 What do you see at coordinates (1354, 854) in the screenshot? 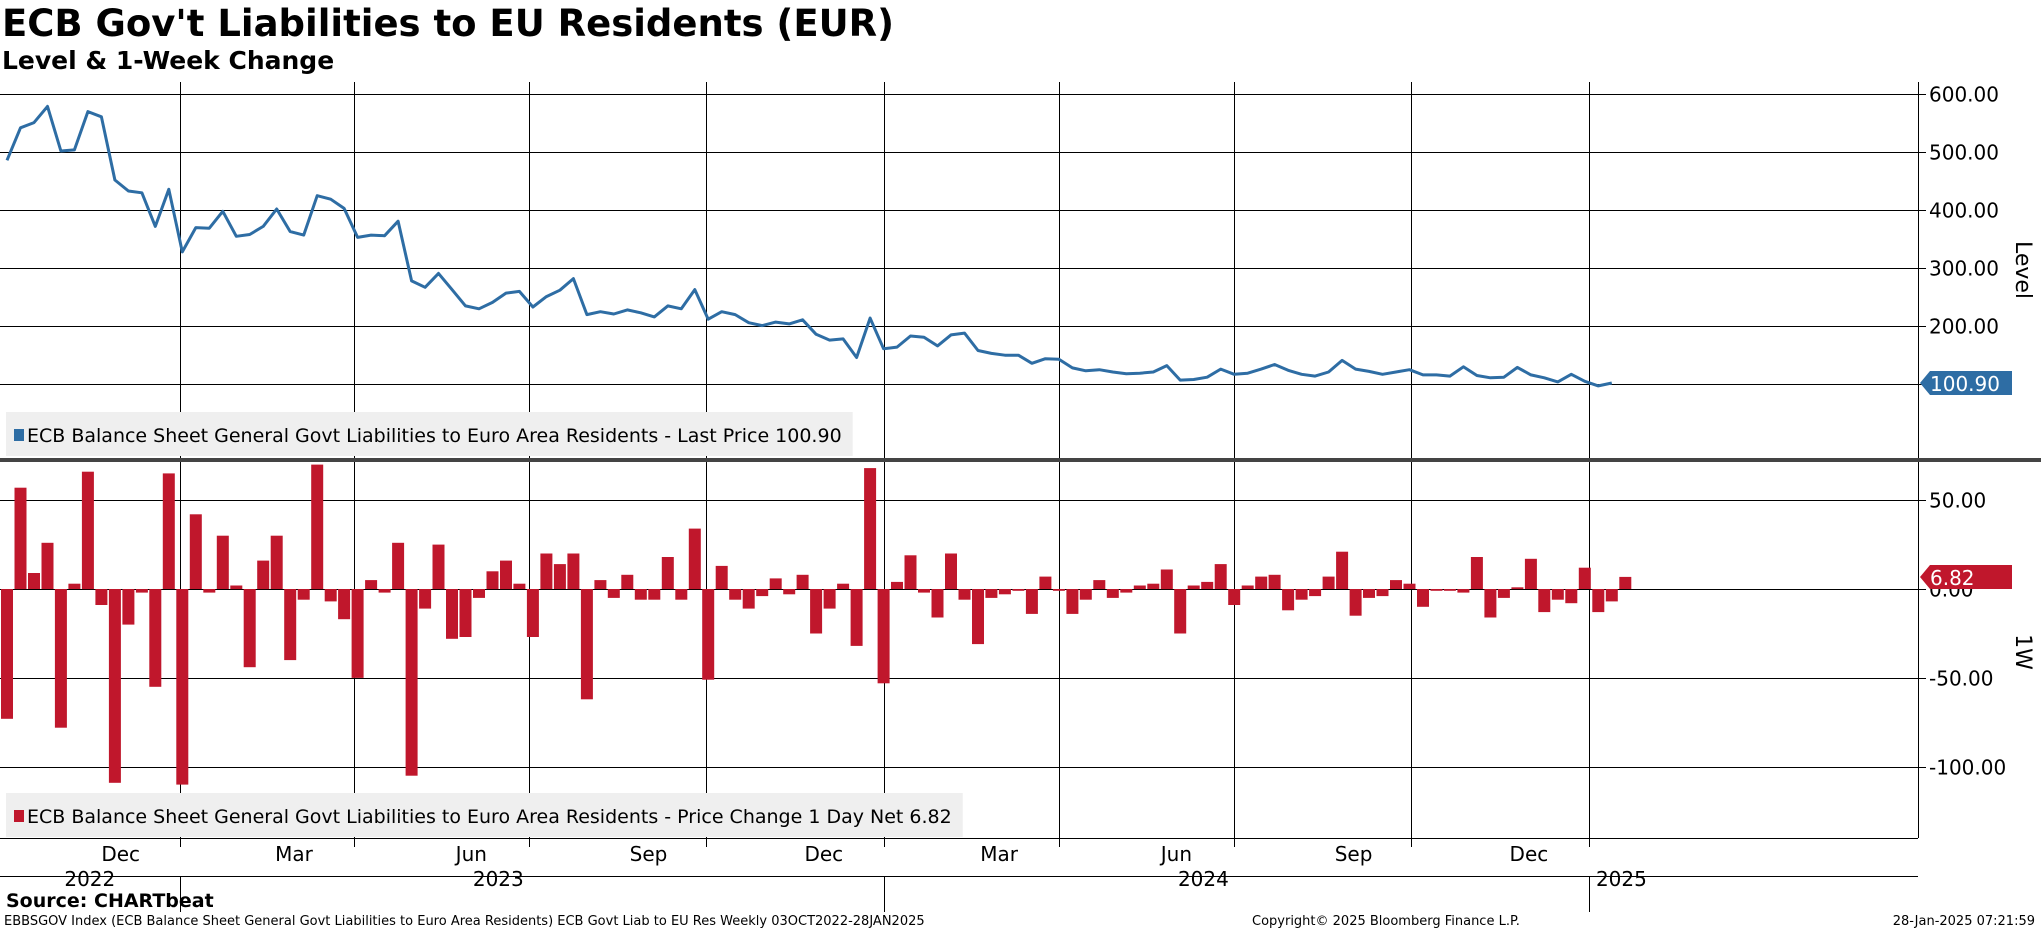
I see `x-month-label: Sep` at bounding box center [1354, 854].